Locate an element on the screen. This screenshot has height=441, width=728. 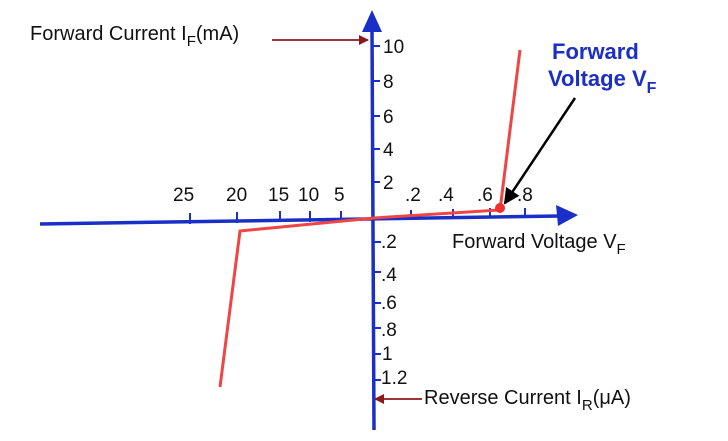
tick-label-fv-0.2: .2 is located at coordinates (413, 195).